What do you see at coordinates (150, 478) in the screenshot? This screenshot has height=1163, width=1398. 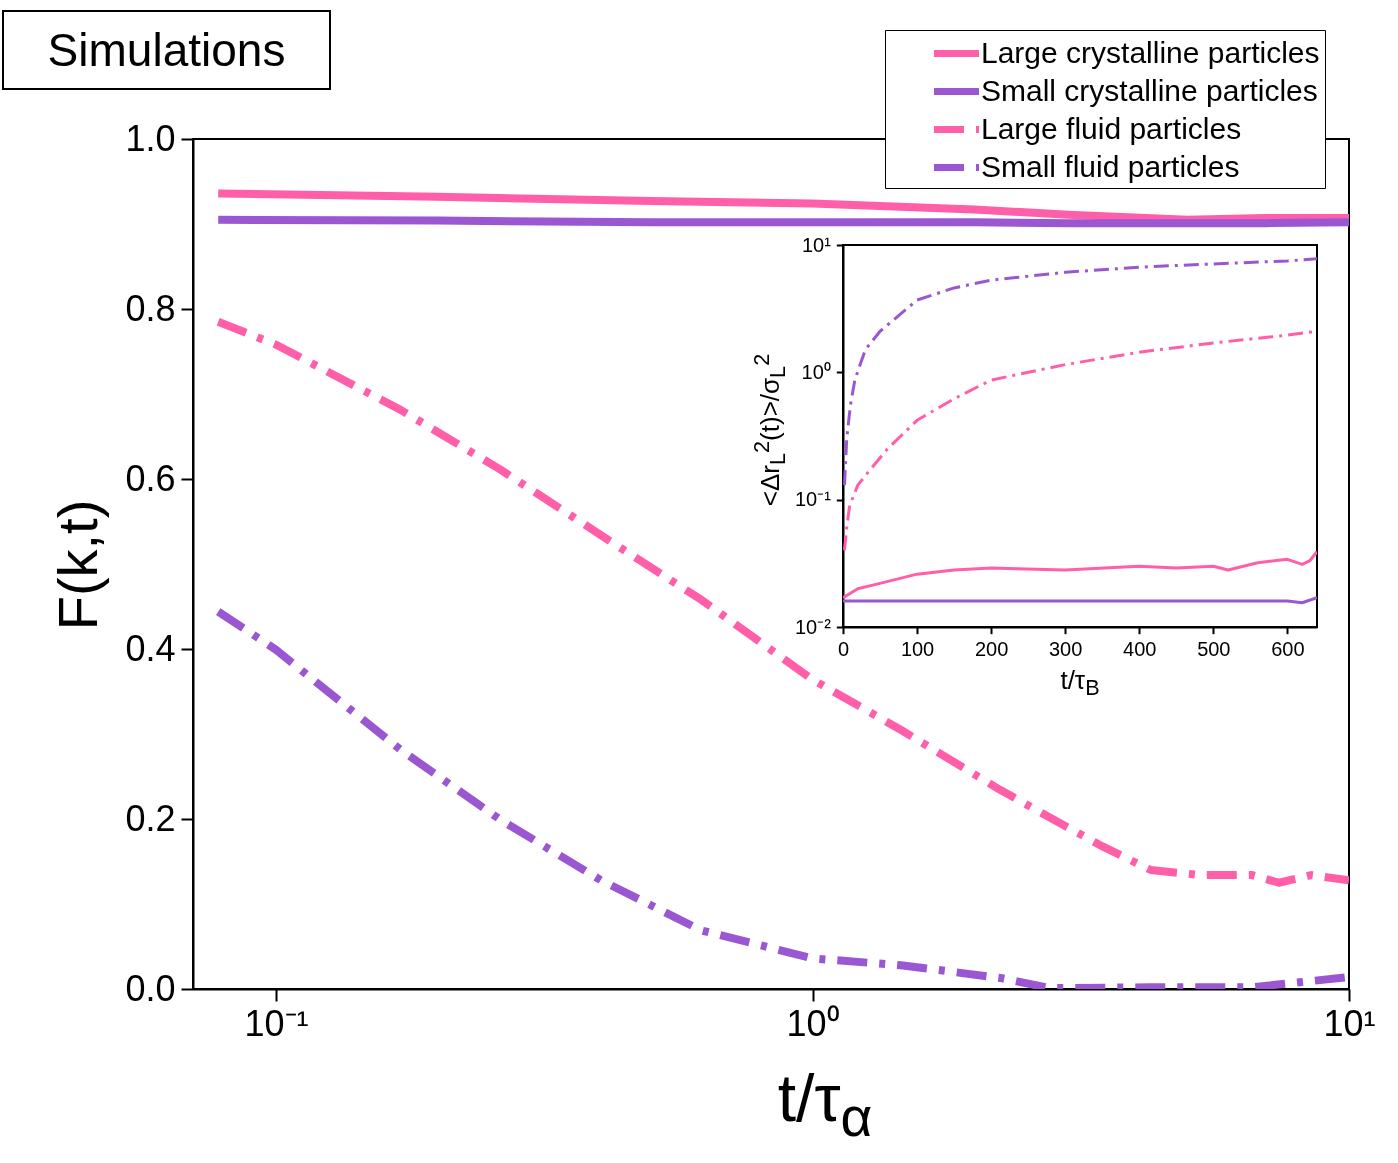 I see `y-tick-label: 0.6` at bounding box center [150, 478].